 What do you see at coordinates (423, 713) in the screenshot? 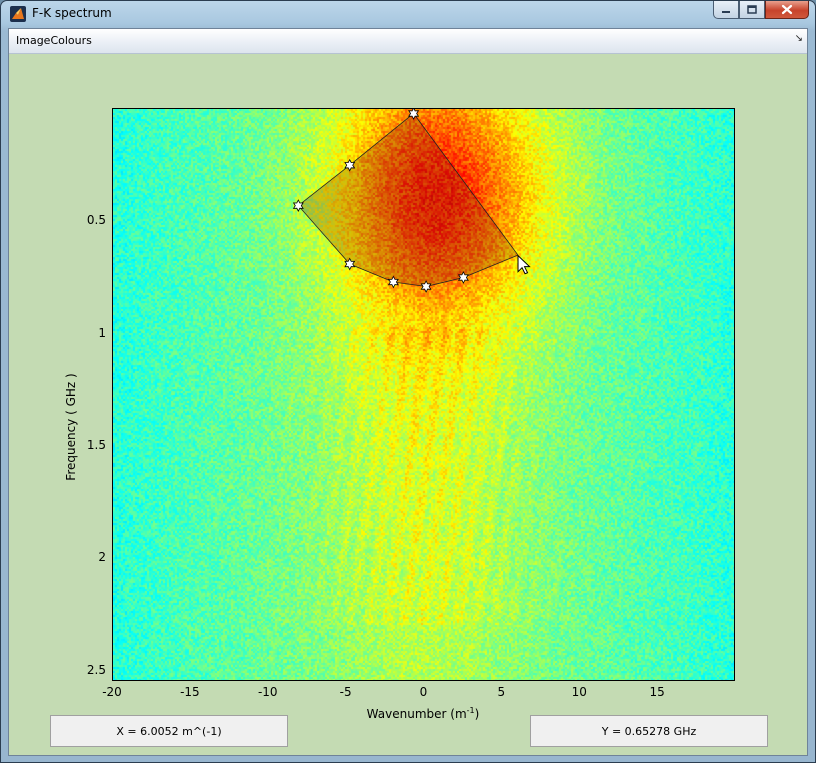
I see `x-axis-label: Wavenumber (m-1)` at bounding box center [423, 713].